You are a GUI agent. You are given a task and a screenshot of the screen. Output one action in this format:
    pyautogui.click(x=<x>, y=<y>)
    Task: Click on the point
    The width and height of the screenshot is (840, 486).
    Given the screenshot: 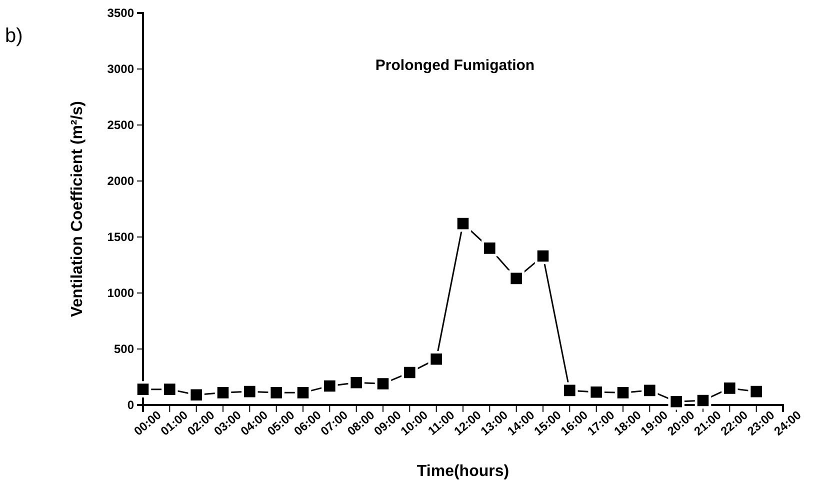 What is the action you would take?
    pyautogui.click(x=490, y=248)
    